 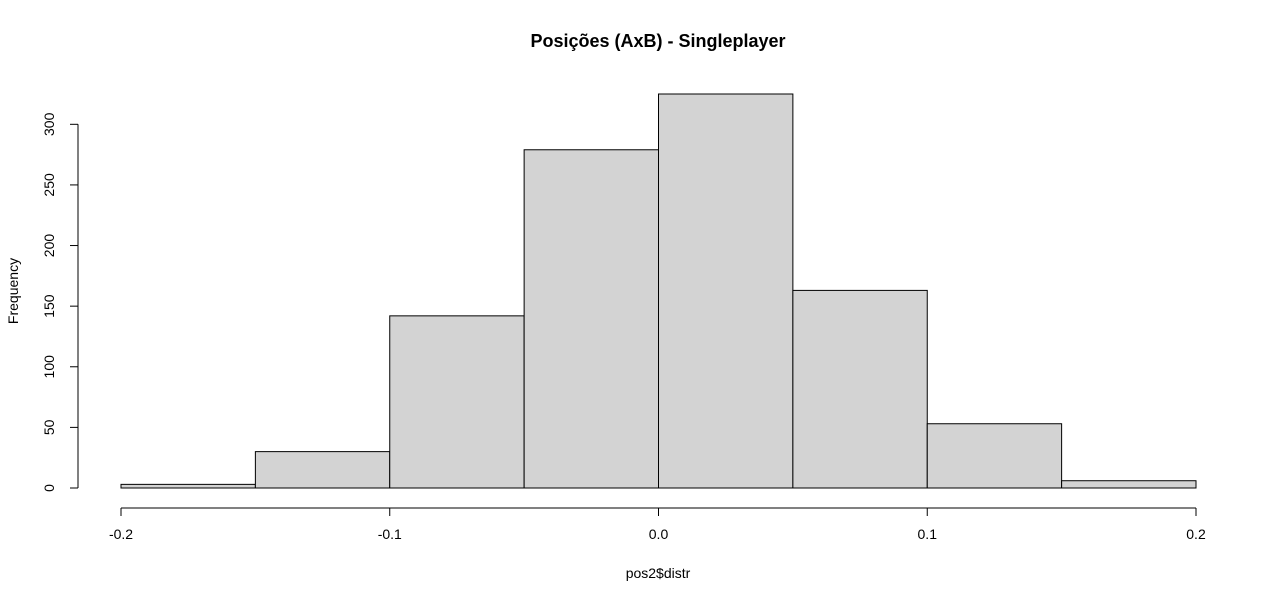 I want to click on x-tick-label: -0.1, so click(x=390, y=534).